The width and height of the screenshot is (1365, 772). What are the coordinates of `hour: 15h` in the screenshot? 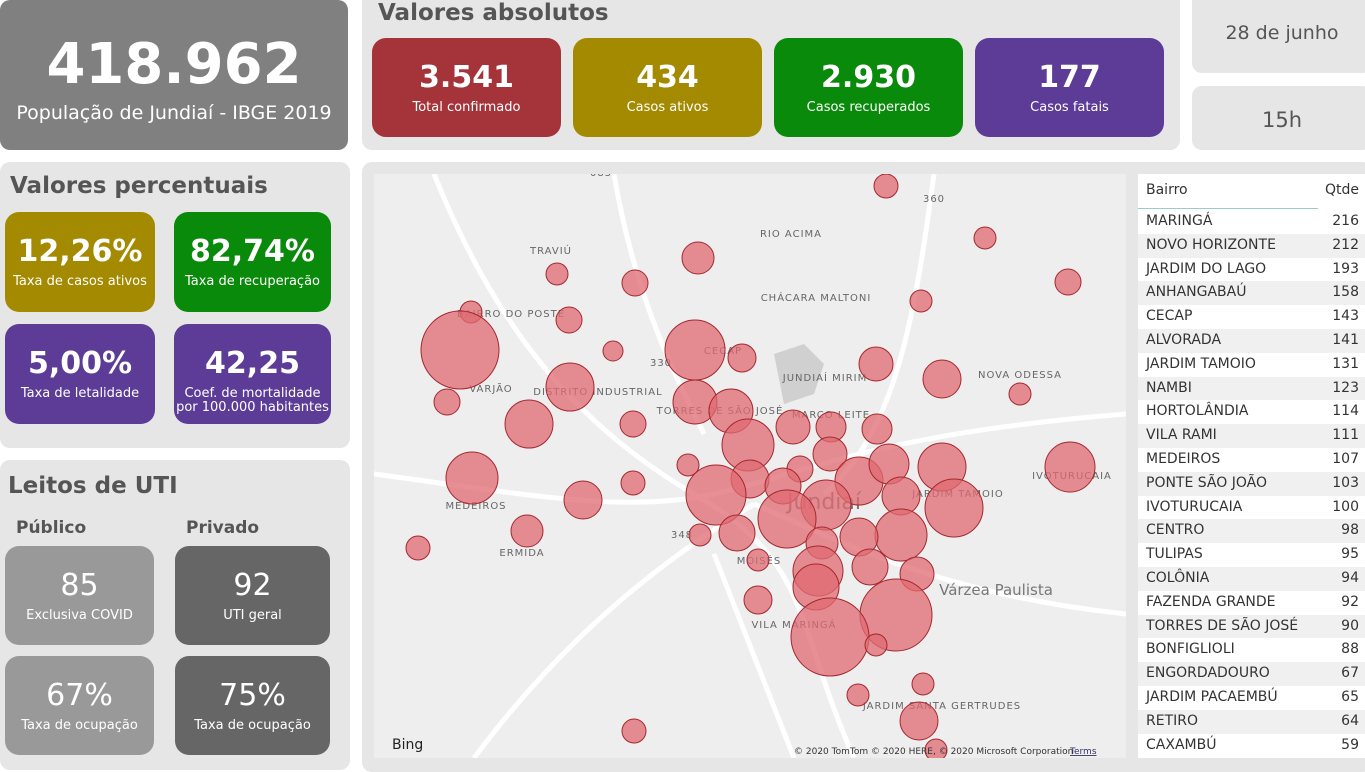 It's located at (1282, 120).